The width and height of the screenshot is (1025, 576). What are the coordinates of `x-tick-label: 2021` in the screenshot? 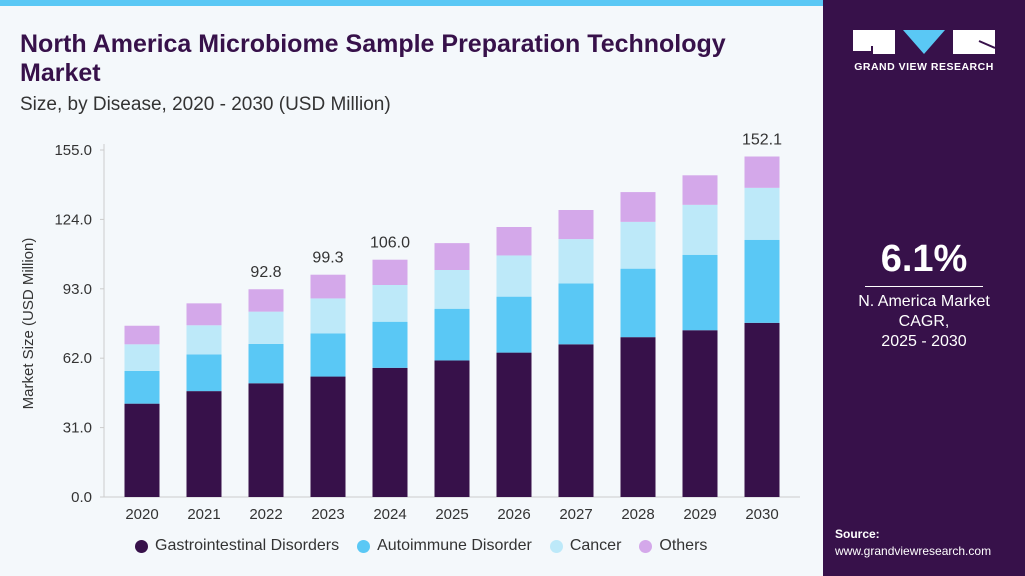 It's located at (203, 514).